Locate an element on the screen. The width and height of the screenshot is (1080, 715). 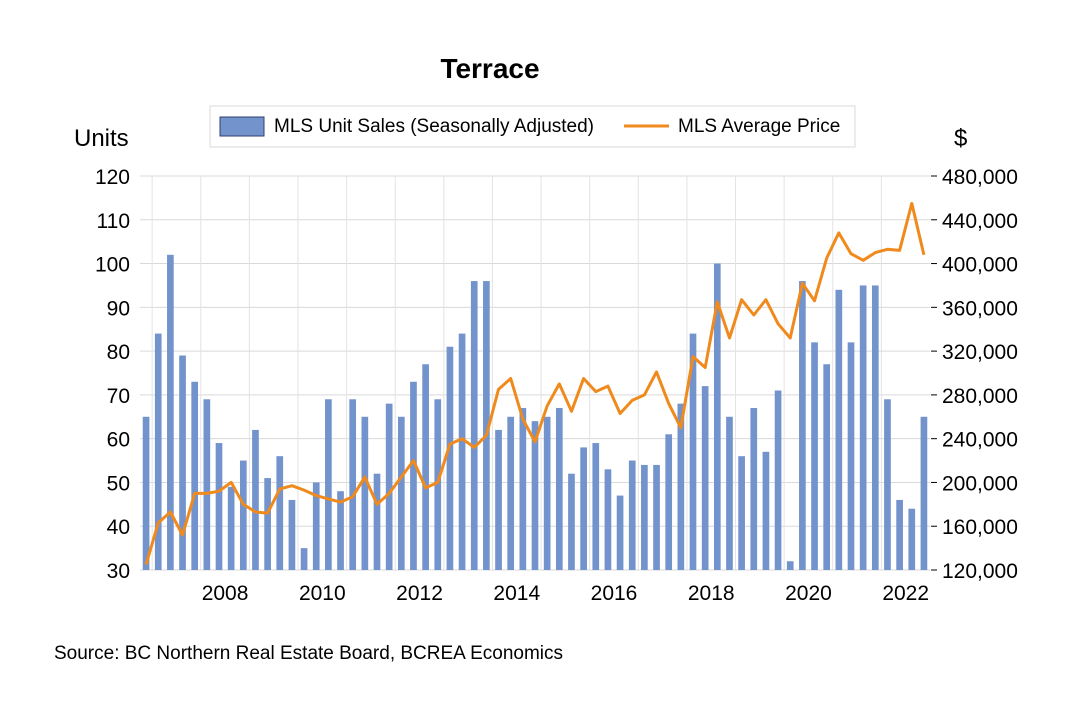
y2-axis-title: $ is located at coordinates (960, 138).